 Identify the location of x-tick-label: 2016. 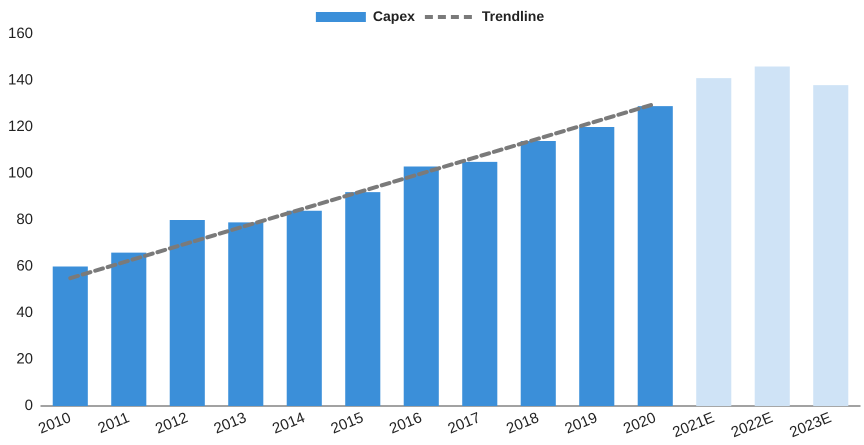
(405, 423).